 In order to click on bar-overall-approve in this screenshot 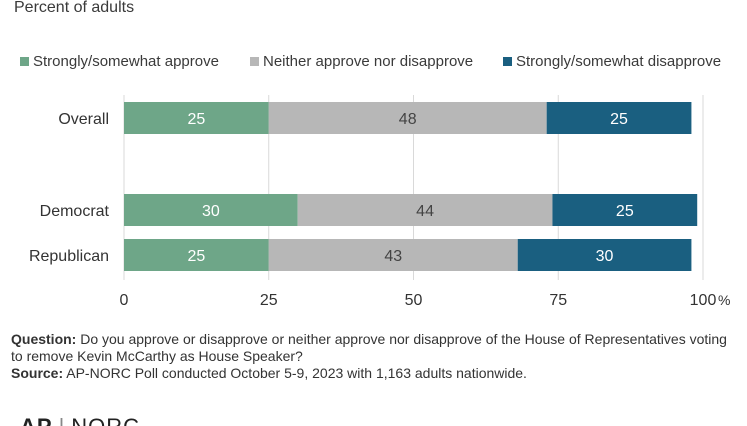, I will do `click(196, 118)`.